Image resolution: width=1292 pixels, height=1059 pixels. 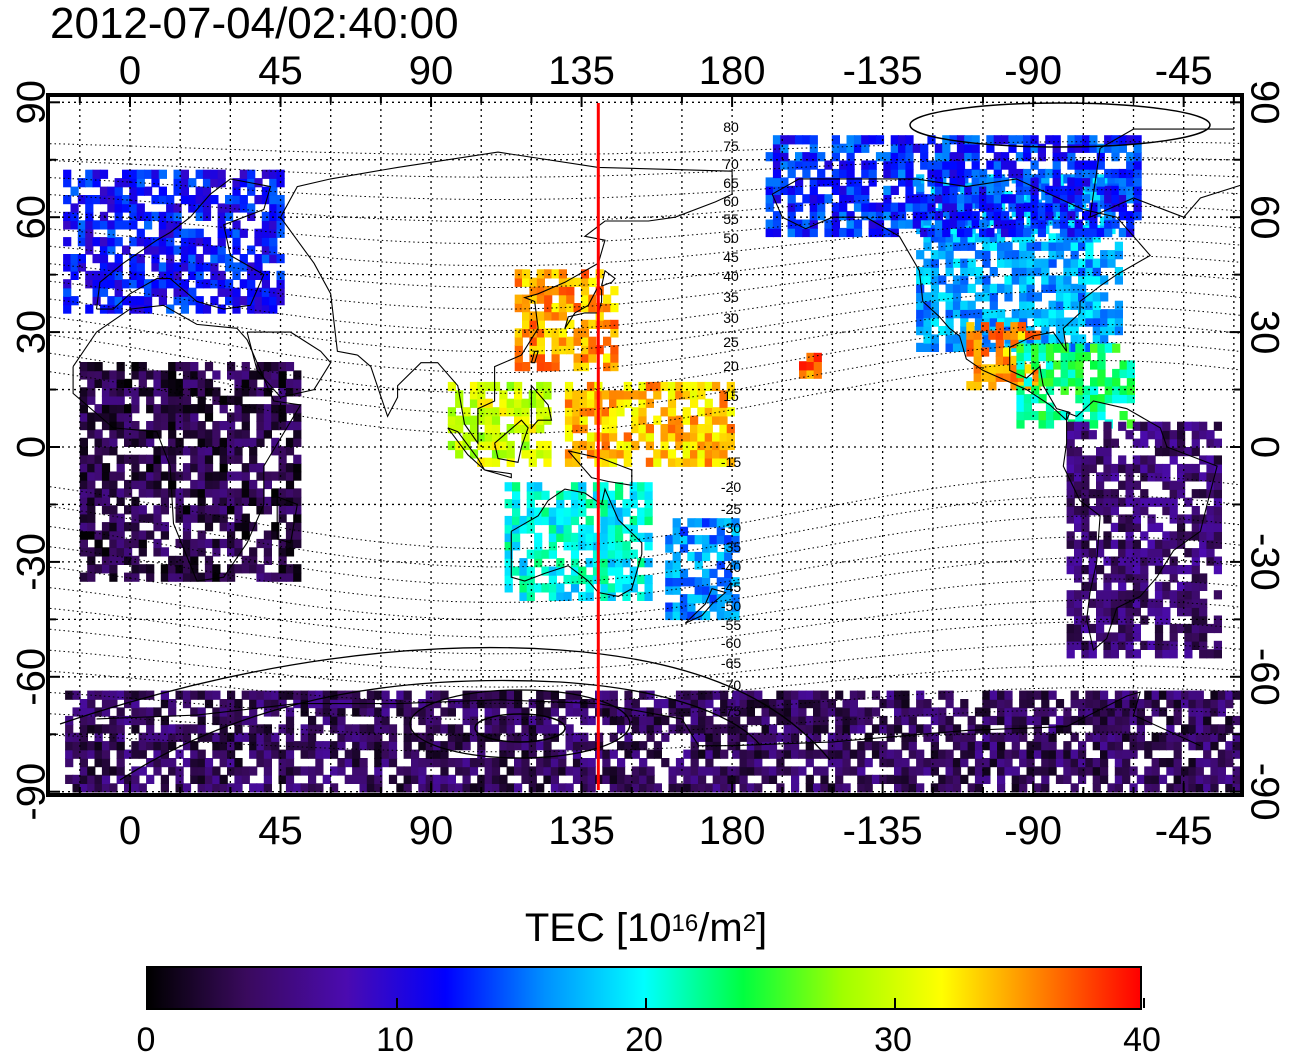 What do you see at coordinates (32, 677) in the screenshot?
I see `left-lat-label: -60` at bounding box center [32, 677].